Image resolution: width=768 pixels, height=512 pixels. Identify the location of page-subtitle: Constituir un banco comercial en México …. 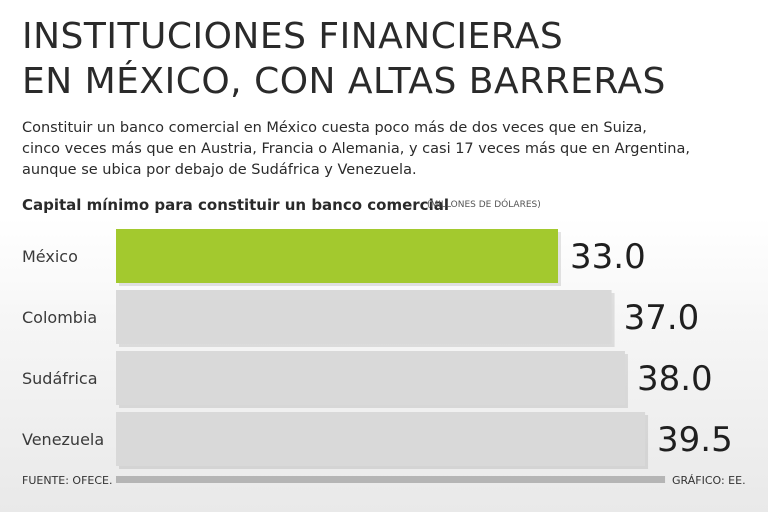
(356, 149).